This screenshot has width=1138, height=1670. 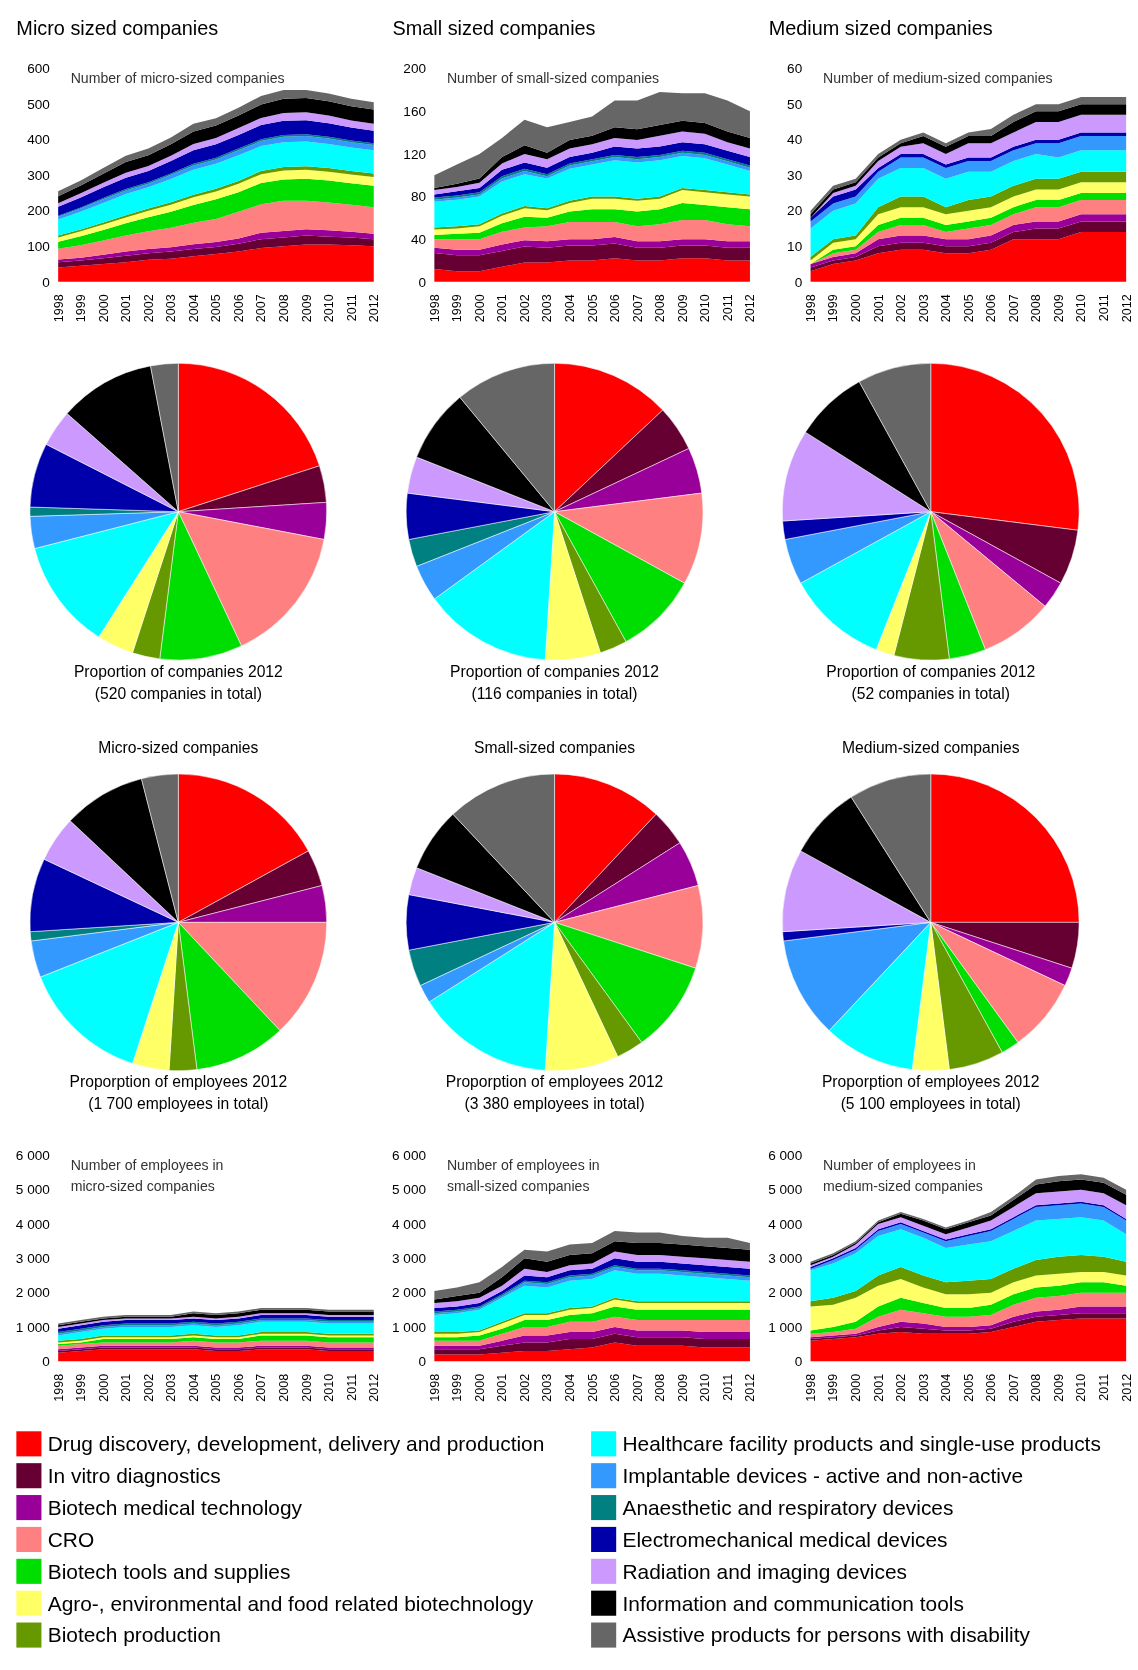 I want to click on y-tick-label: 200, so click(x=415, y=69).